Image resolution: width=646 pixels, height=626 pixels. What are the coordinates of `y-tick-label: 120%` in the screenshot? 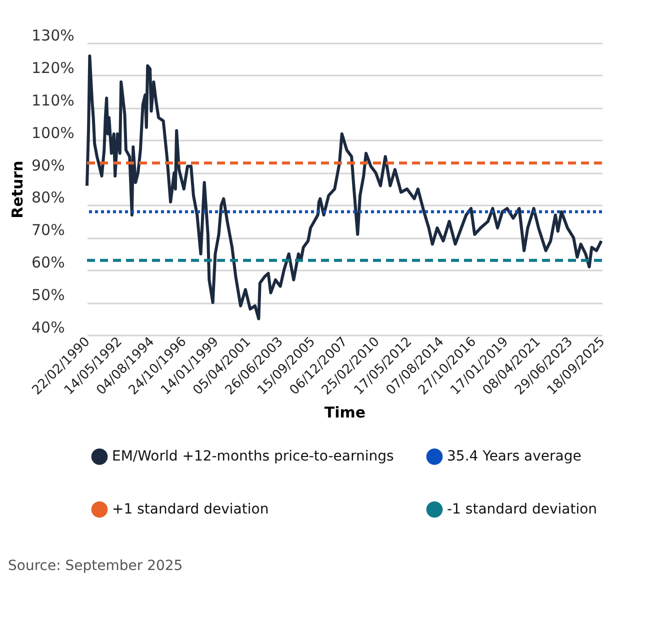 It's located at (53, 67).